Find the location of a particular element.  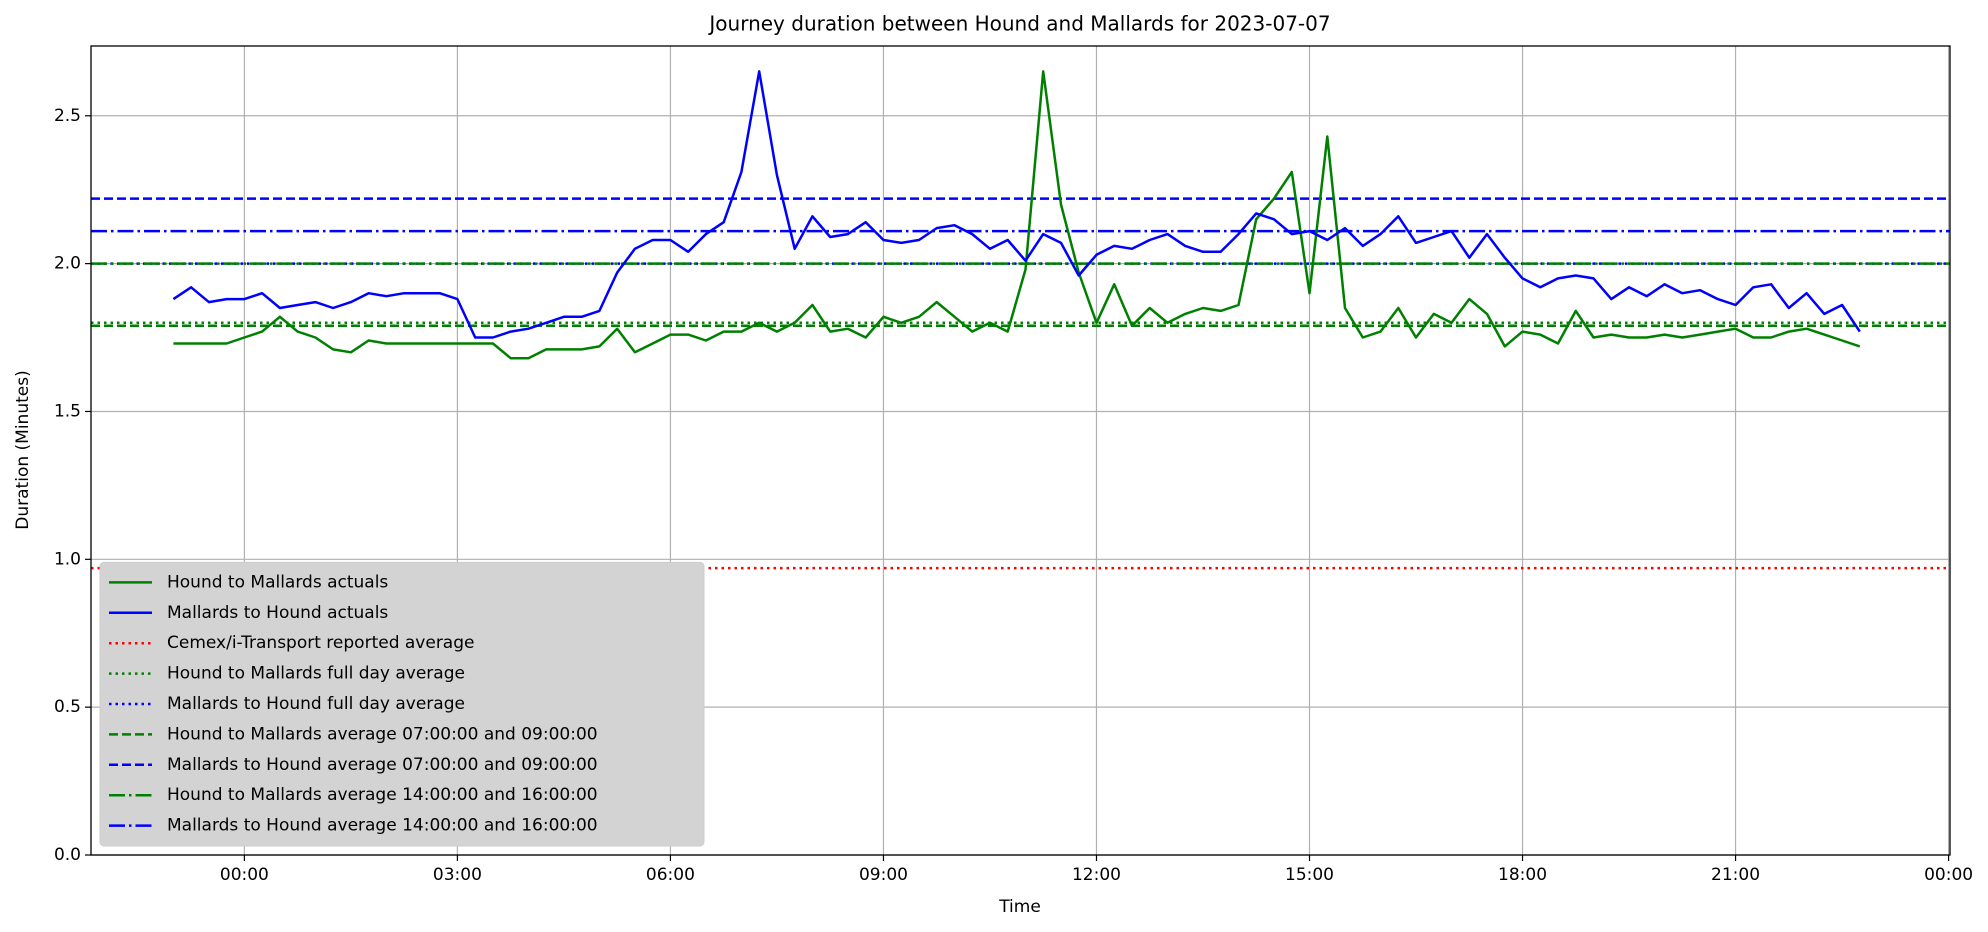

x-tick-label: 21:00 is located at coordinates (1735, 875).